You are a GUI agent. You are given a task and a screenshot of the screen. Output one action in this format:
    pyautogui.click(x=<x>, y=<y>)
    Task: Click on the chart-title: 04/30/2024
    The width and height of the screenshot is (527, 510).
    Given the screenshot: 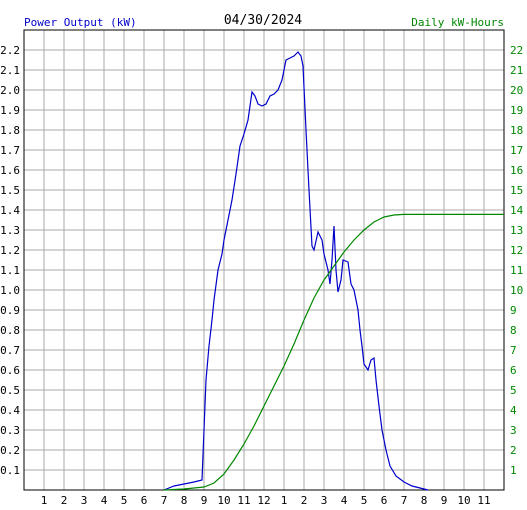 What is the action you would take?
    pyautogui.click(x=263, y=20)
    